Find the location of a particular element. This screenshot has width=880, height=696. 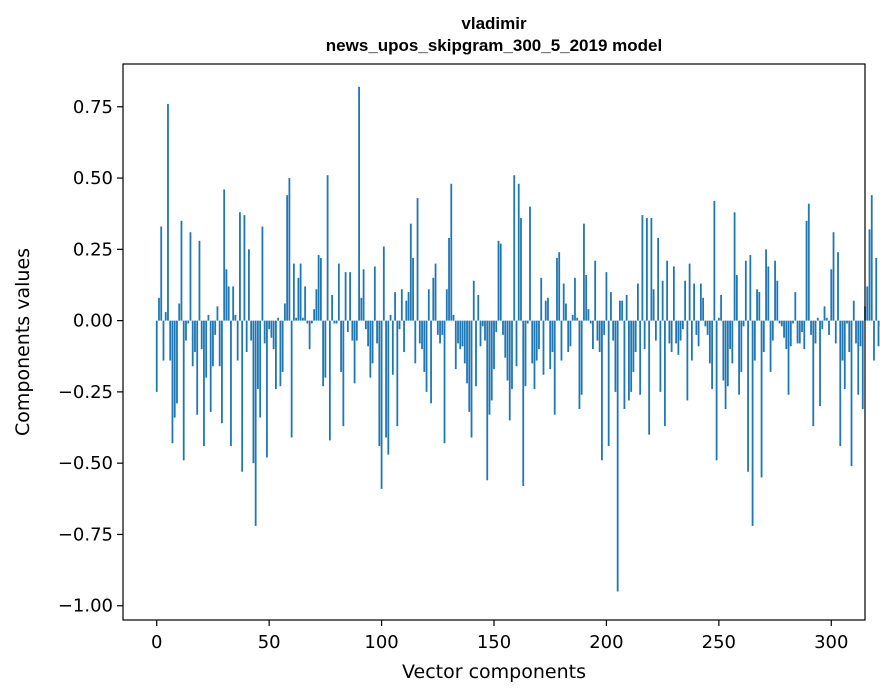

x-tick-label: 250 is located at coordinates (719, 642).